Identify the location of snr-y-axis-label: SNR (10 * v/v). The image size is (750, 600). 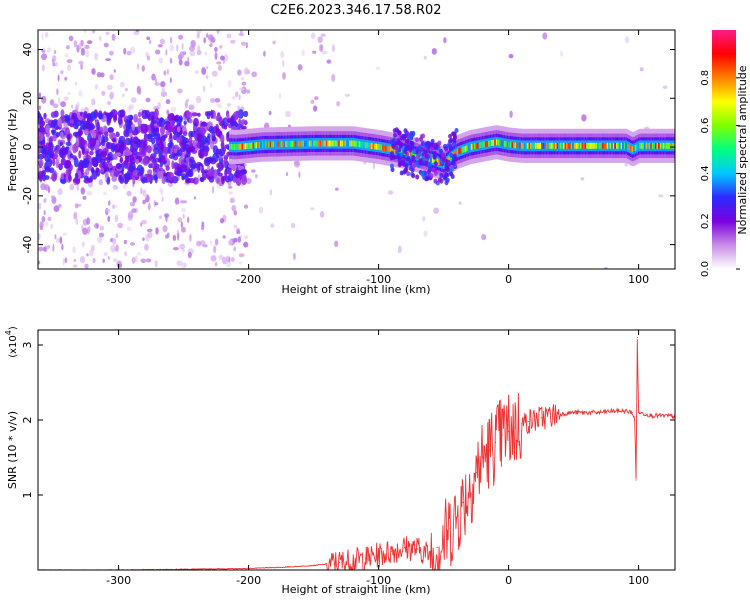
(12, 450).